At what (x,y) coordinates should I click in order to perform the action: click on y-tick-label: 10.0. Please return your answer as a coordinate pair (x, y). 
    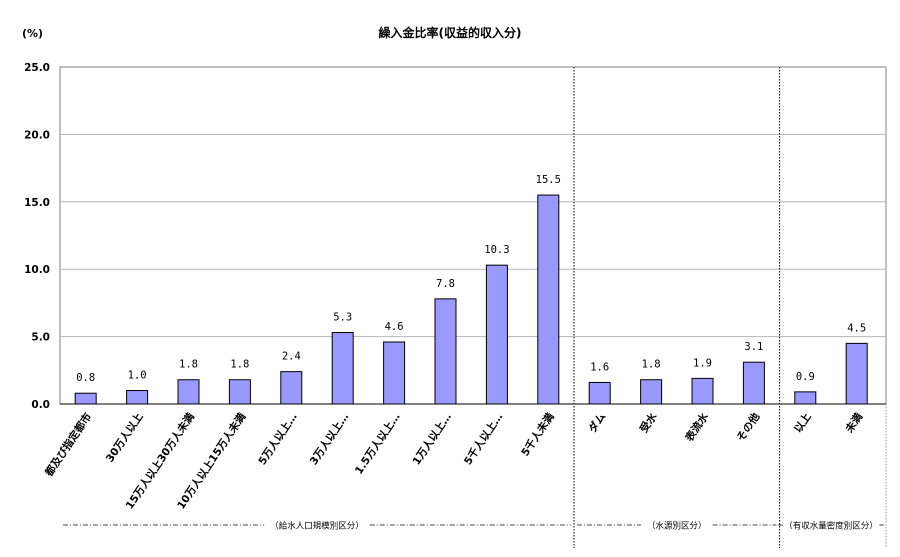
    Looking at the image, I should click on (37, 270).